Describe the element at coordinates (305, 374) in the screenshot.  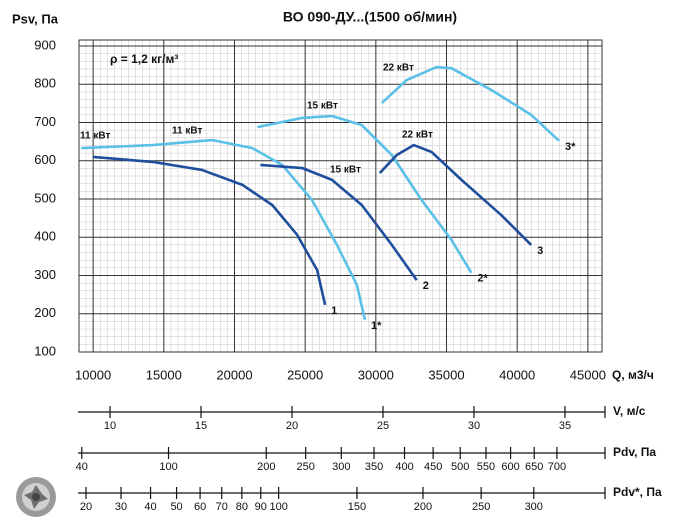
I see `x-tick-label: 25000` at that location.